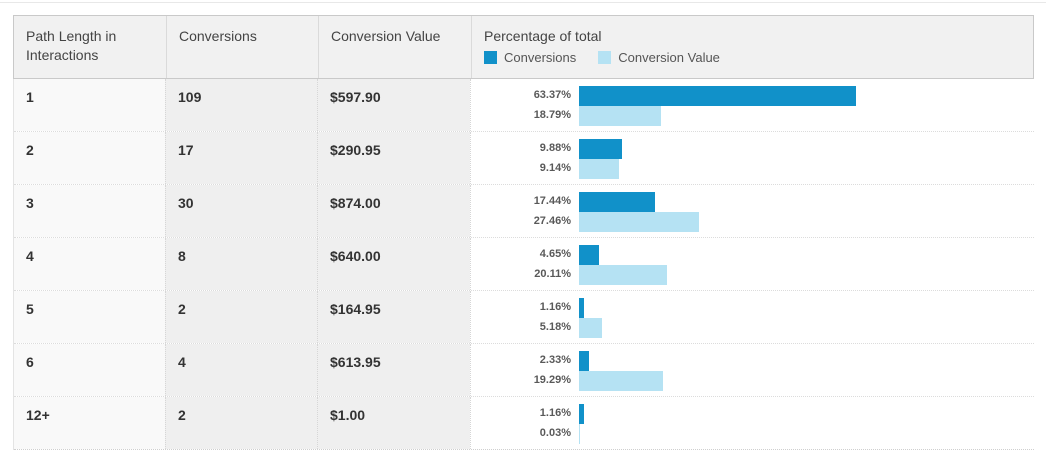 Image resolution: width=1046 pixels, height=463 pixels. I want to click on table-row: 4 8 $640.00 4.65% 20.11%, so click(524, 264).